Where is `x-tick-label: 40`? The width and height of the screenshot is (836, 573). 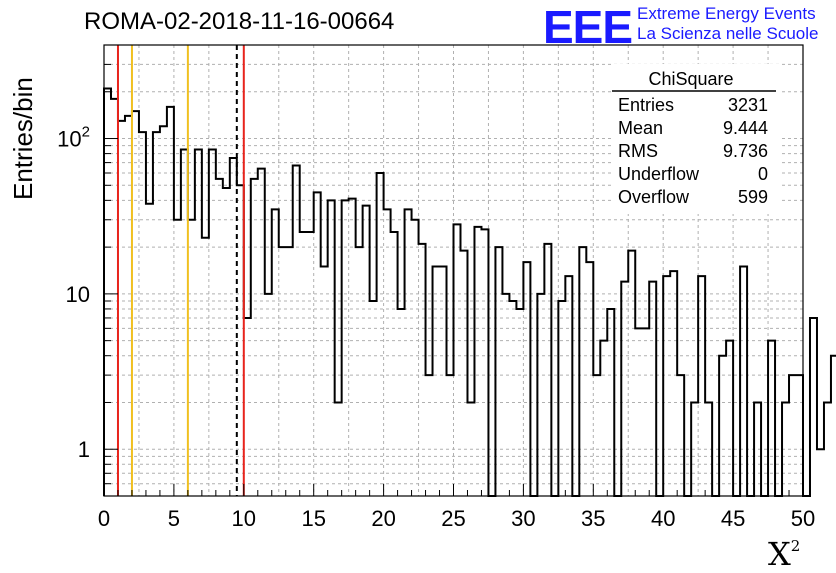
x-tick-label: 40 is located at coordinates (663, 518).